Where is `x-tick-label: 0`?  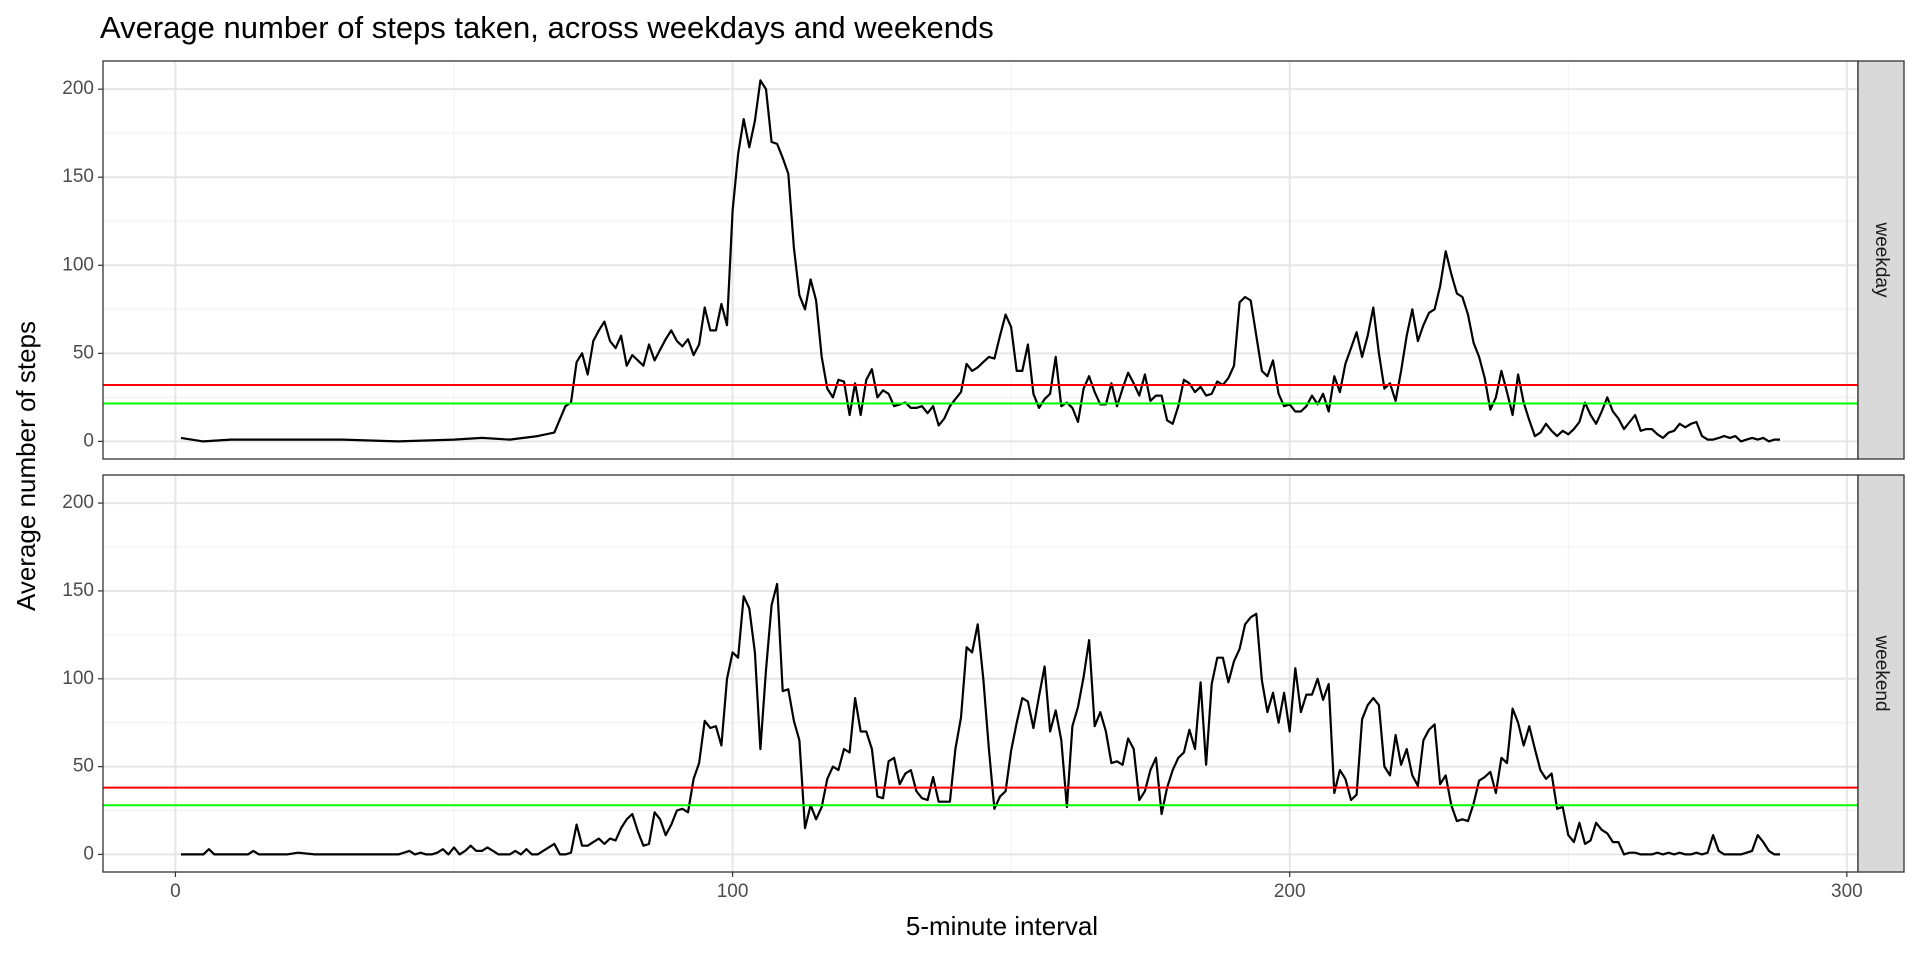 x-tick-label: 0 is located at coordinates (175, 891).